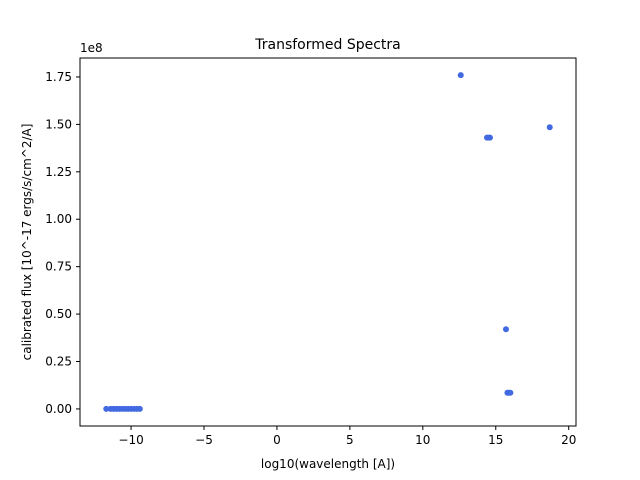  What do you see at coordinates (277, 440) in the screenshot?
I see `x-tick-label: 0` at bounding box center [277, 440].